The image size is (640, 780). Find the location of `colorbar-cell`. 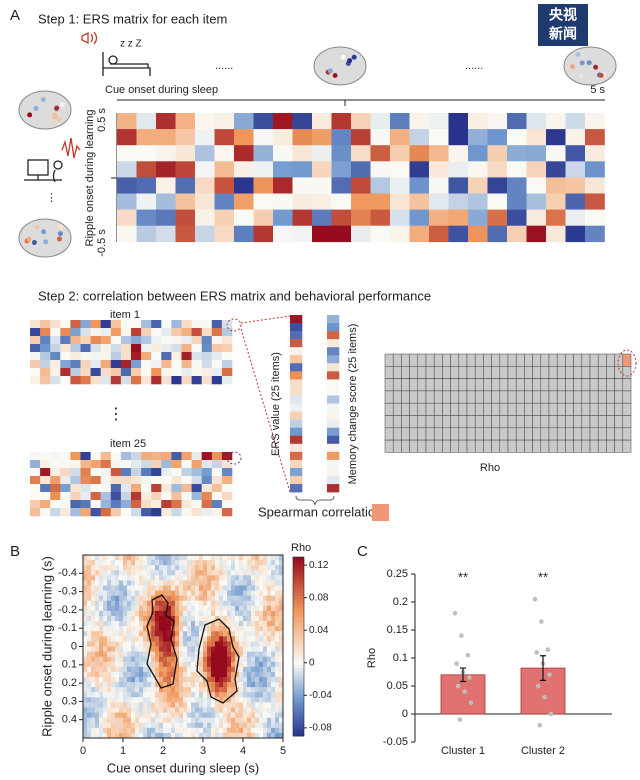

colorbar-cell is located at coordinates (298, 612).